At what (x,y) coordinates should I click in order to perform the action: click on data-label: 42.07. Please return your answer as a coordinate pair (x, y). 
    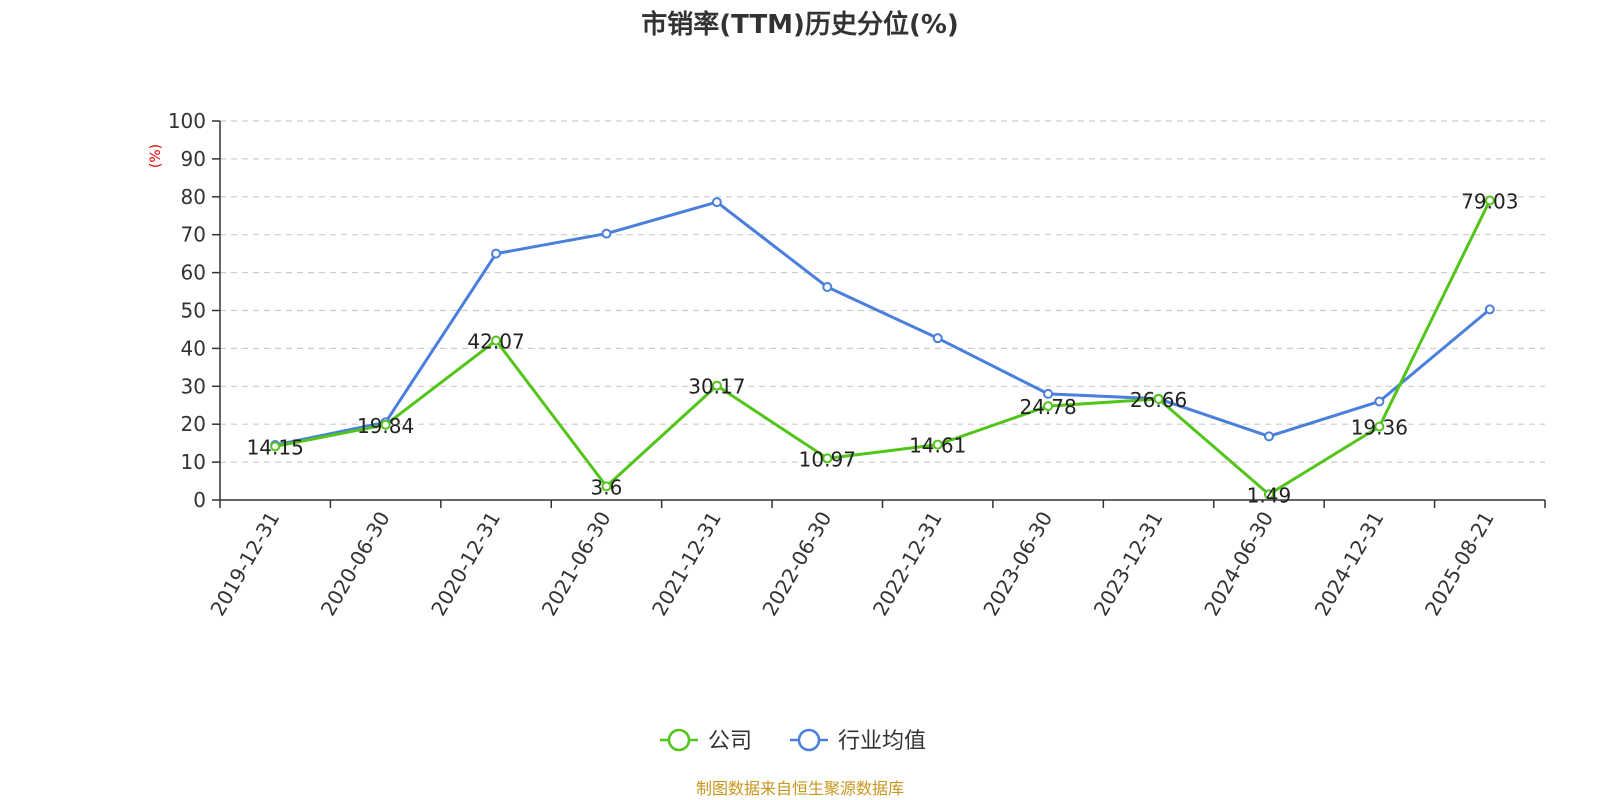
    Looking at the image, I should click on (495, 342).